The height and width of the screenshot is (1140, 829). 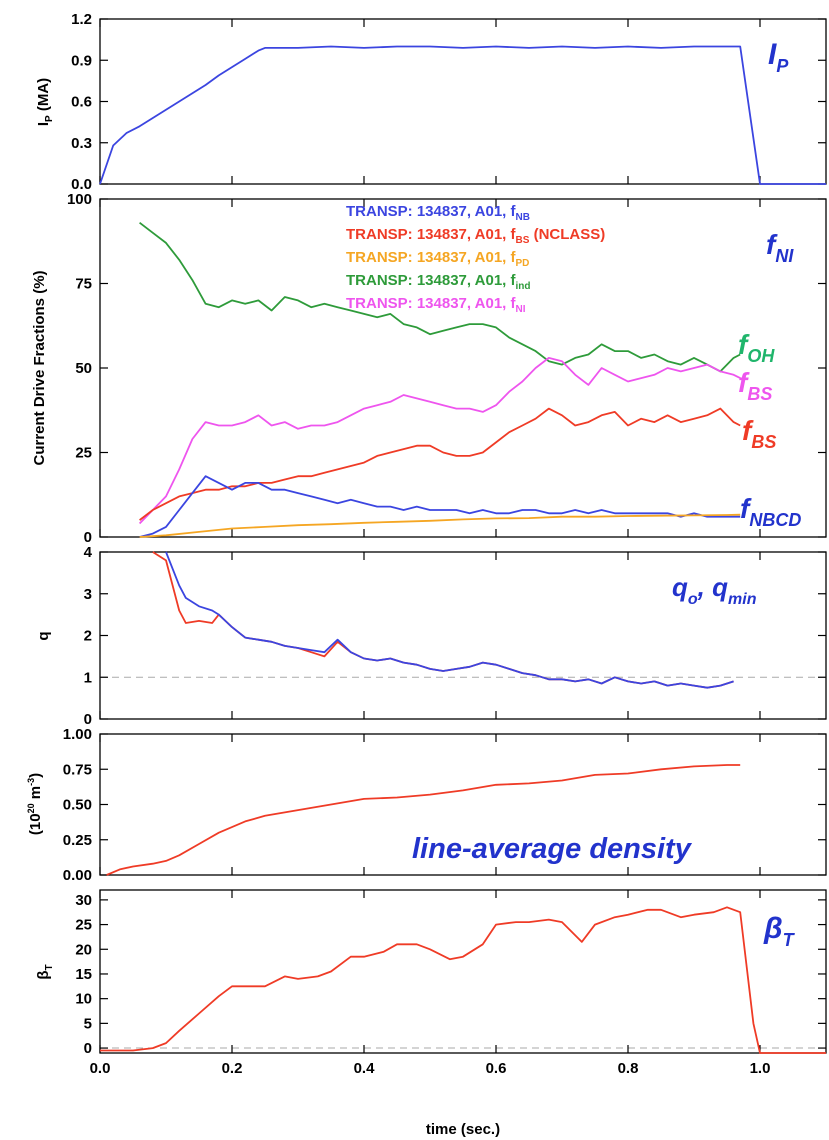 I want to click on annotation-foh: fOH, so click(x=756, y=347).